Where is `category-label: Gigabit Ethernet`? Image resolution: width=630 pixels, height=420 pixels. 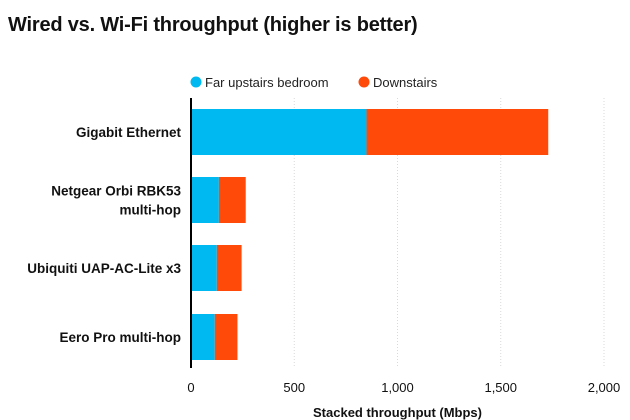
category-label: Gigabit Ethernet is located at coordinates (129, 132).